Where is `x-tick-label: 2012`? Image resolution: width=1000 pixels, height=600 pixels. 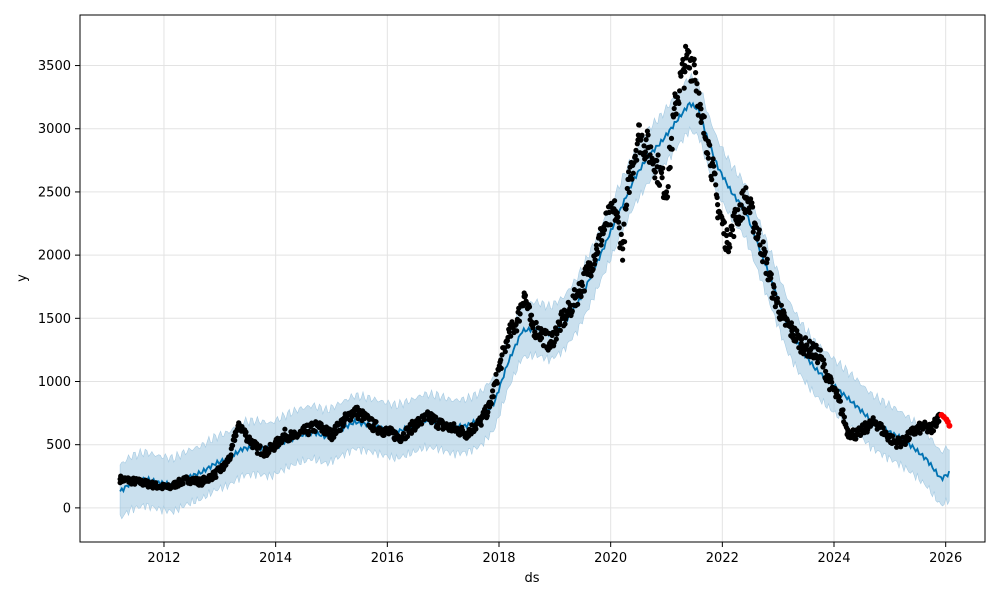
x-tick-label: 2012 is located at coordinates (163, 558).